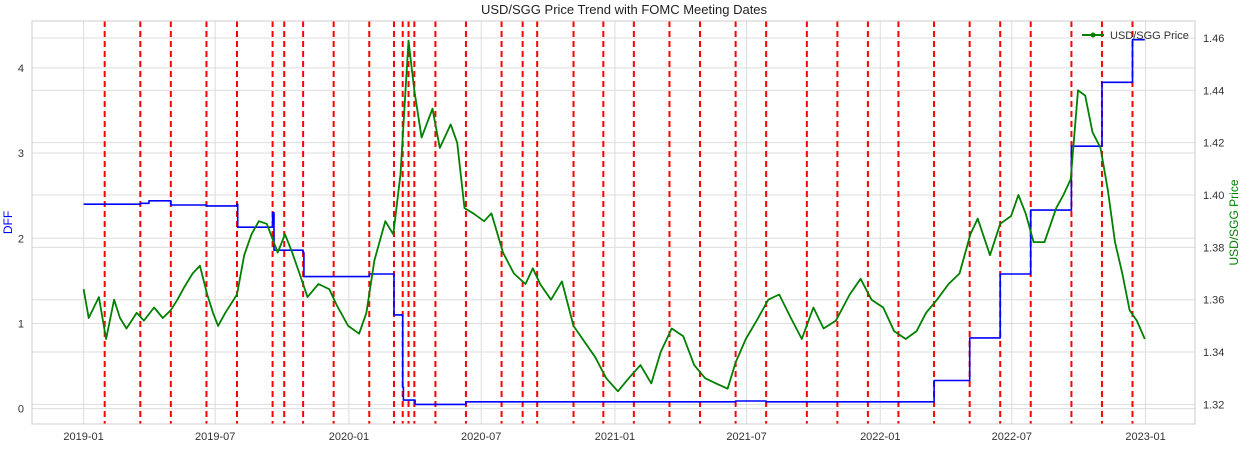 The height and width of the screenshot is (459, 1249). What do you see at coordinates (1093, 35) in the screenshot?
I see `legend-marker-price` at bounding box center [1093, 35].